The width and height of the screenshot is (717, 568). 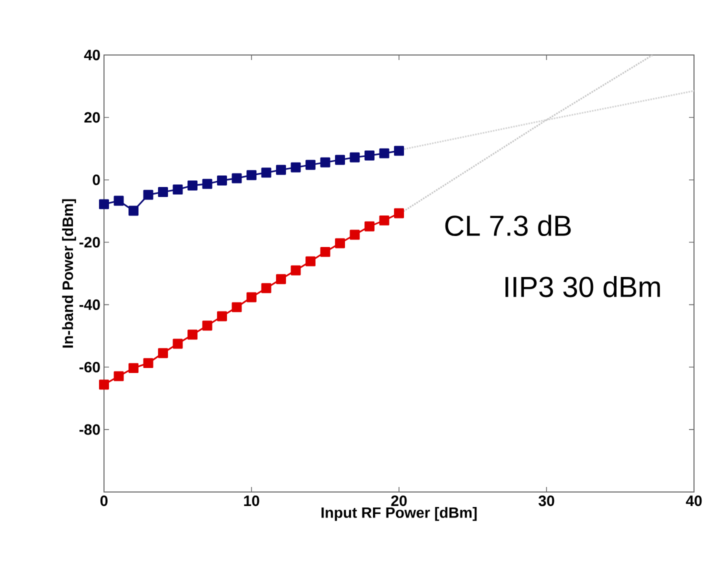 What do you see at coordinates (508, 225) in the screenshot?
I see `annotation: CL 7.3 dB` at bounding box center [508, 225].